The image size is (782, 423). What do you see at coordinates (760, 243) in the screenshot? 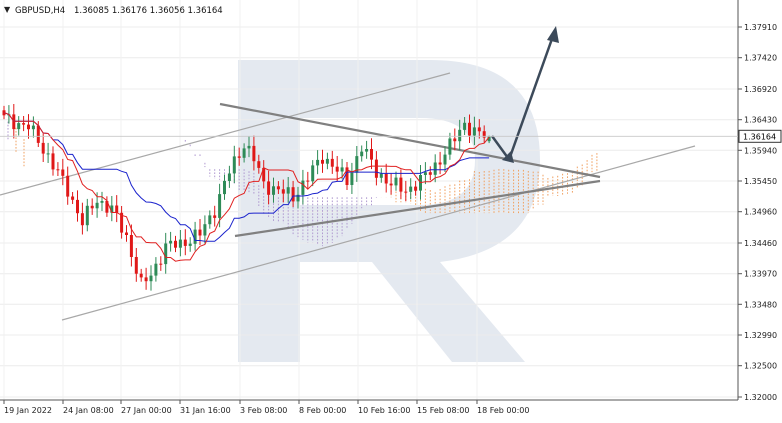
I see `price-tick-label: 1.34460` at bounding box center [760, 243].